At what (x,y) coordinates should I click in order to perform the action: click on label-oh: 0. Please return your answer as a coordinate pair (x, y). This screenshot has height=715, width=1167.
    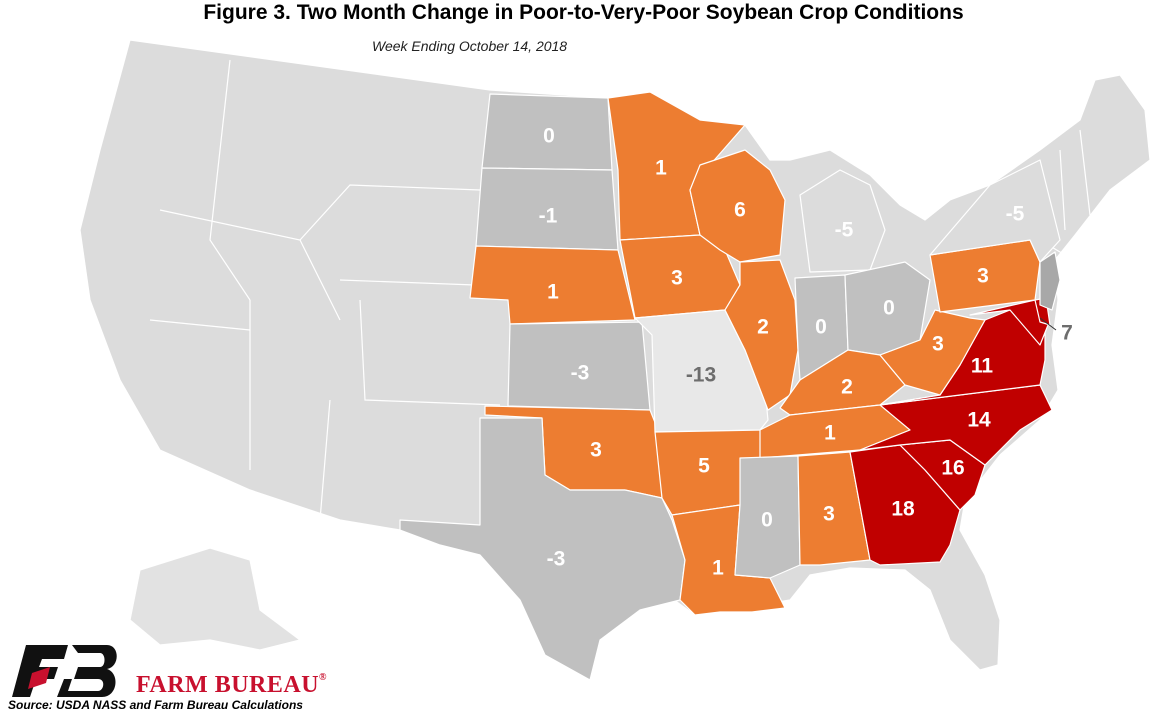
    Looking at the image, I should click on (889, 308).